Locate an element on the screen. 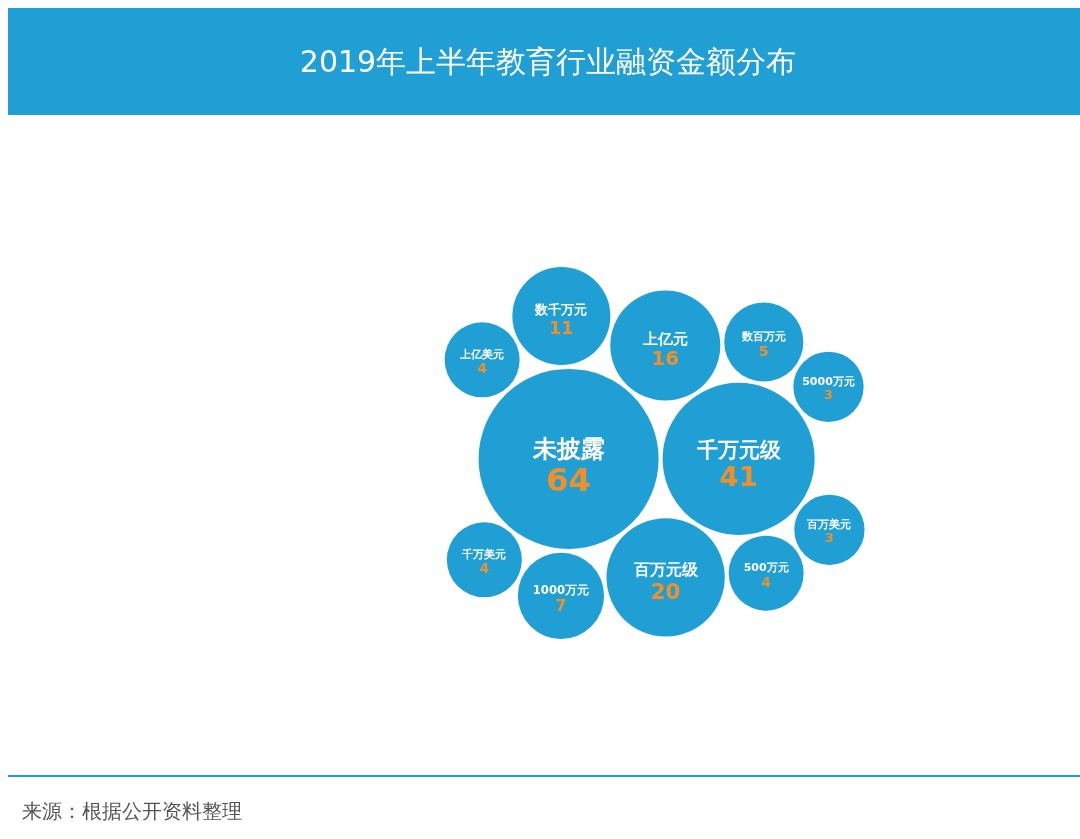  category-label: 1000万元 is located at coordinates (561, 589).